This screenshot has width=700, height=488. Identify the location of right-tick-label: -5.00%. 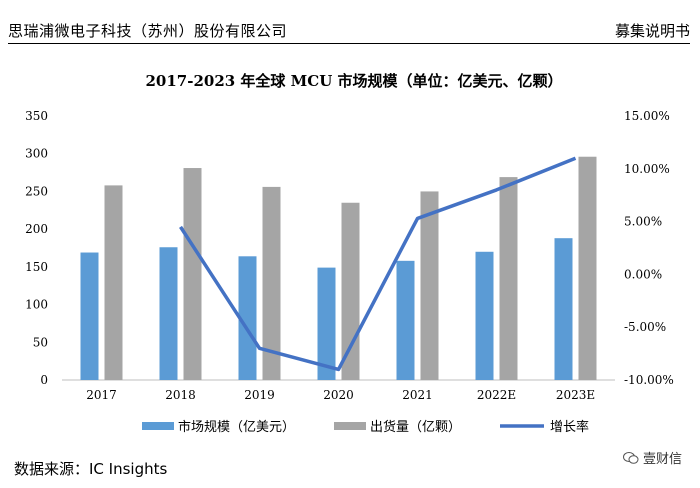
(645, 327).